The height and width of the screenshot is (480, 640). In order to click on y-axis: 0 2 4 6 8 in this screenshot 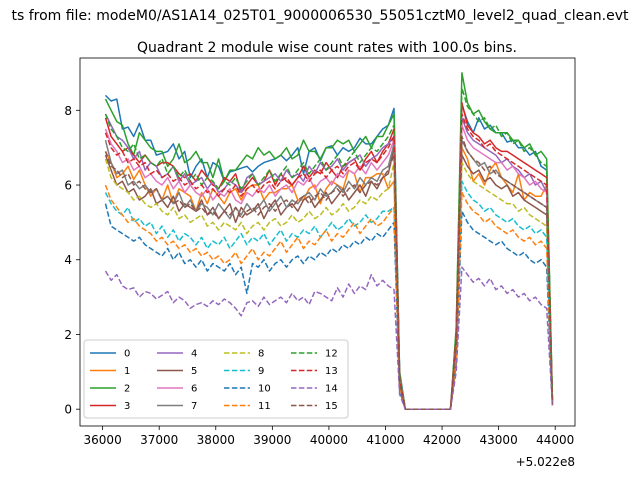, I will do `click(72, 260)`.